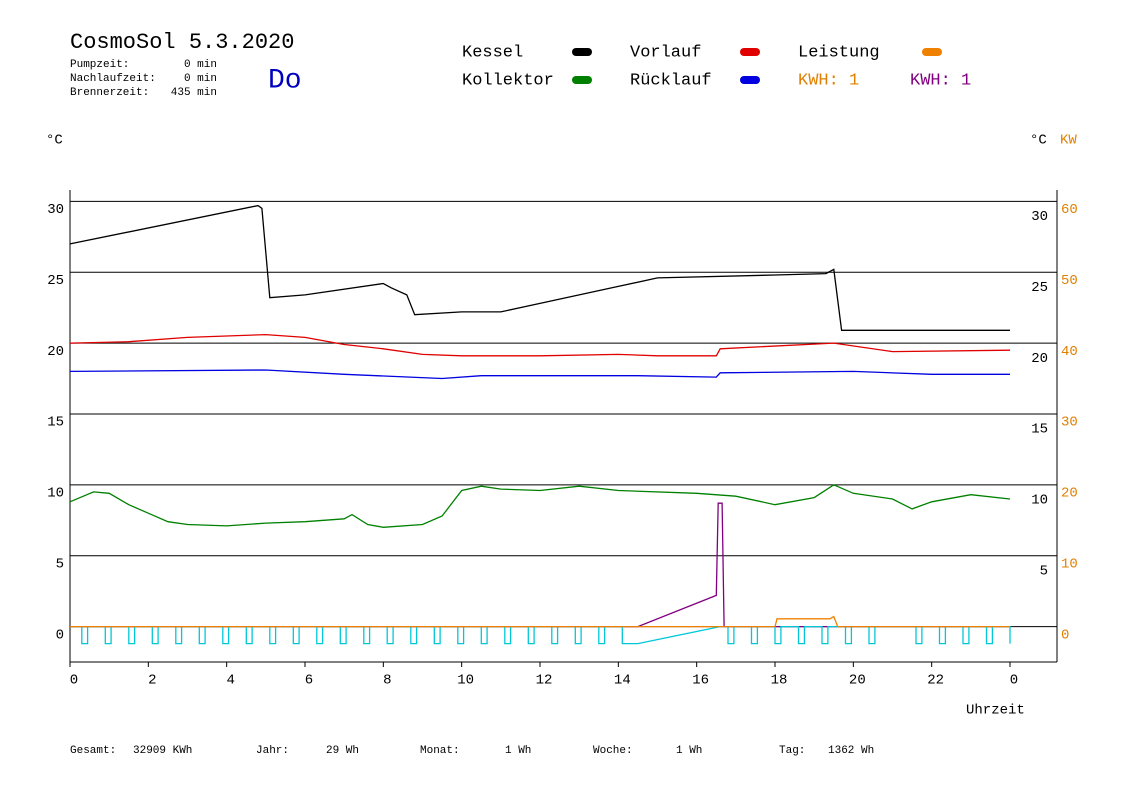 This screenshot has width=1148, height=812. Describe the element at coordinates (1065, 635) in the screenshot. I see `y2-tick-label: 0` at that location.